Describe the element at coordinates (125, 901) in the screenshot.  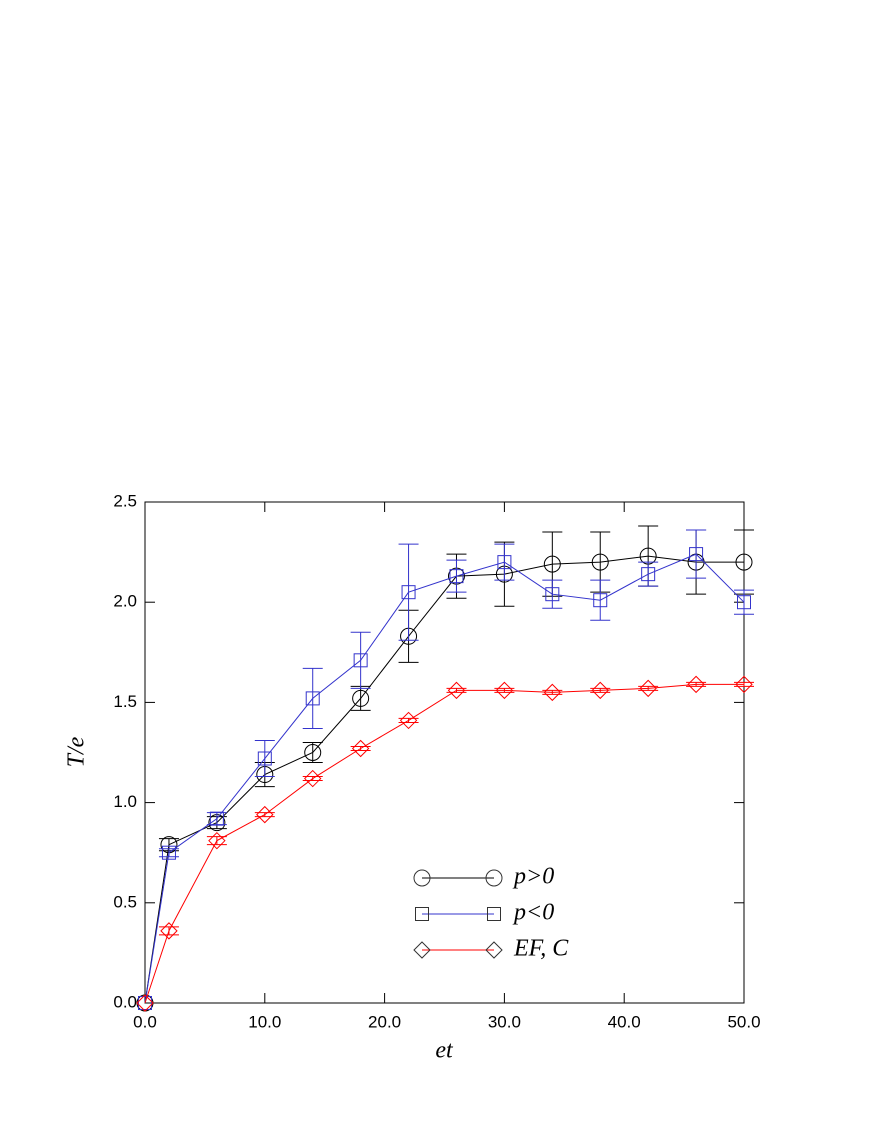
I see `y-tick-label: 0.5` at that location.